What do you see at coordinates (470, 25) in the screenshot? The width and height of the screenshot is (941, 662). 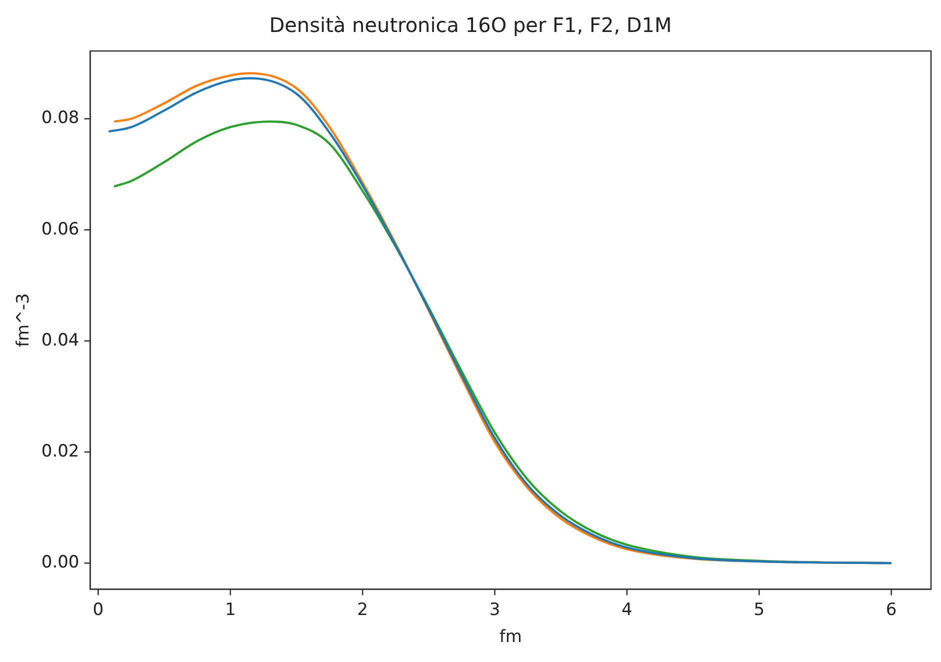 I see `chart-title: Densità neutronica 16O per F1, F2, D1M` at bounding box center [470, 25].